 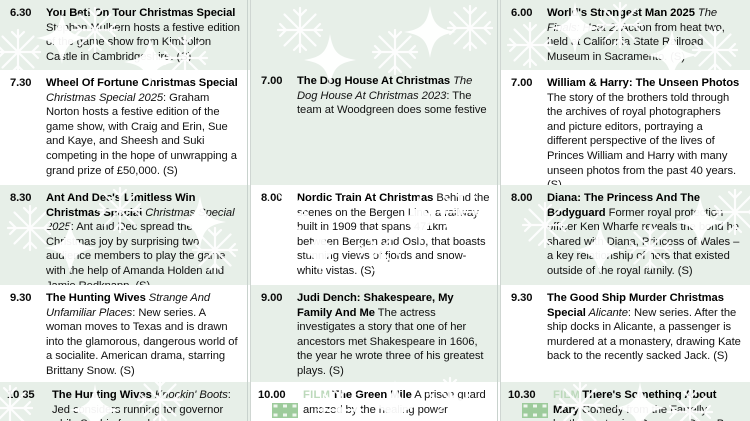 I want to click on programme-title: The Green Mile, so click(x=372, y=395).